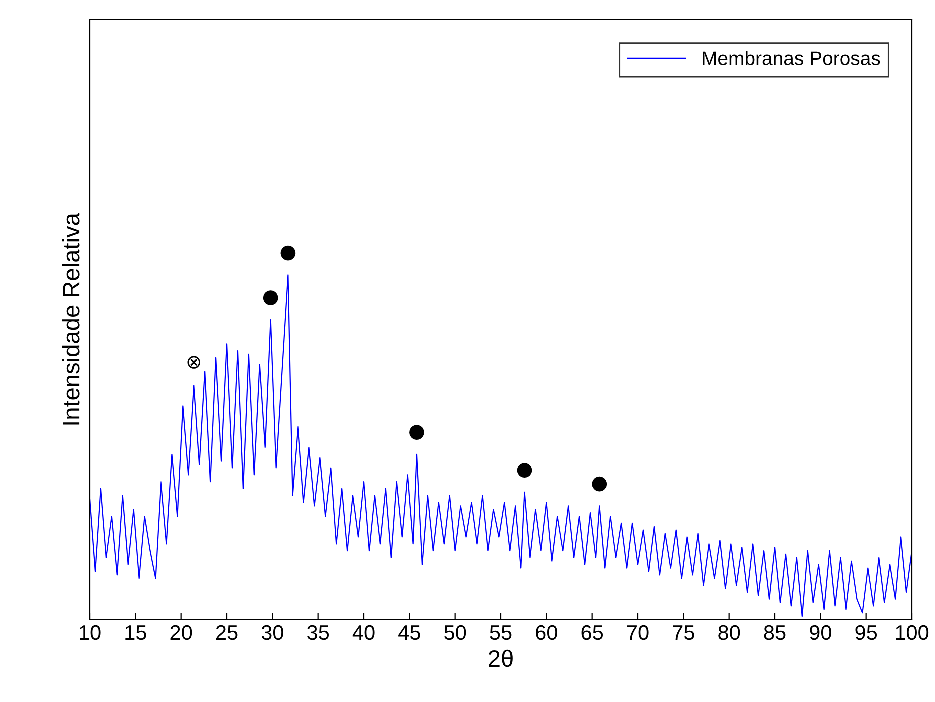 The height and width of the screenshot is (702, 935). Describe the element at coordinates (791, 58) in the screenshot. I see `legend-label: Membranas Porosas` at that location.